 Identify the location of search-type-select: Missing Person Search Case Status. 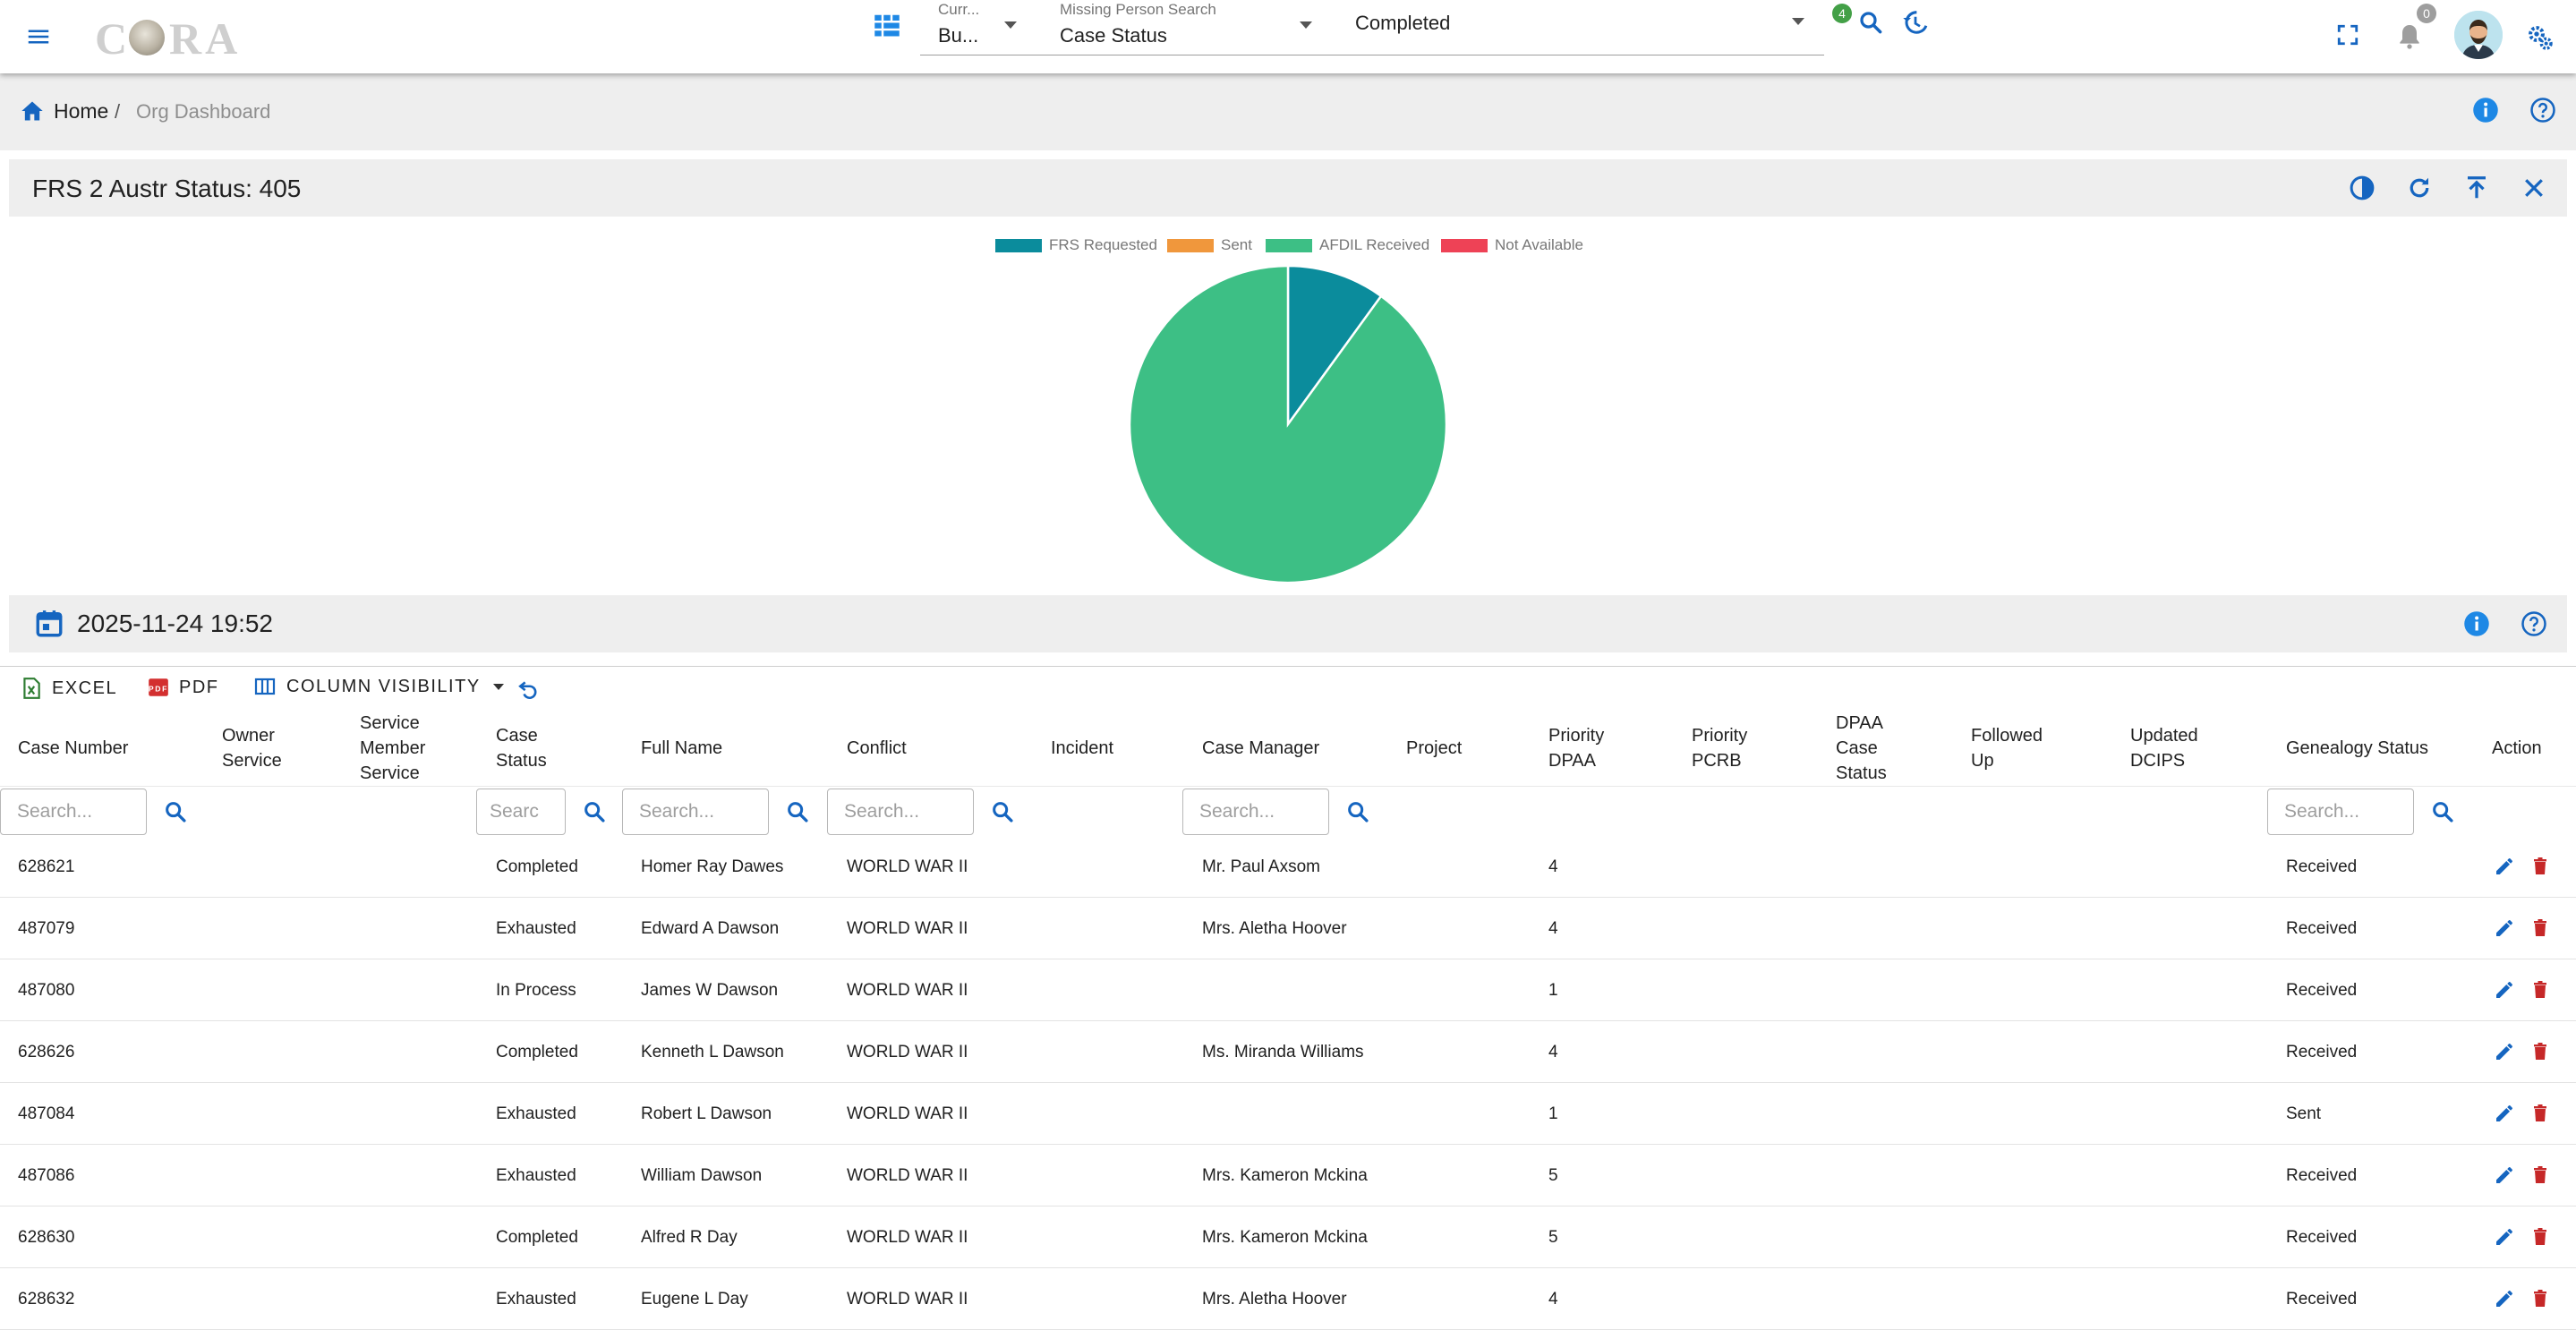
(1185, 27).